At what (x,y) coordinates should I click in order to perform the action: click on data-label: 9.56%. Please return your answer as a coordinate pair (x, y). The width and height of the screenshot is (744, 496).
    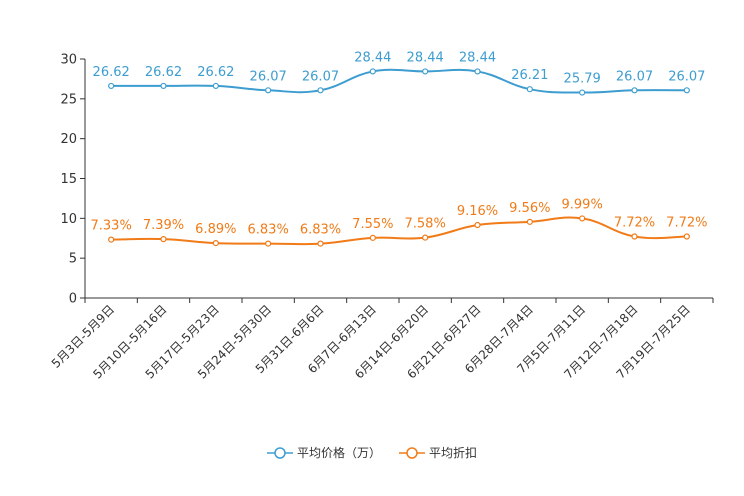
    Looking at the image, I should click on (529, 208).